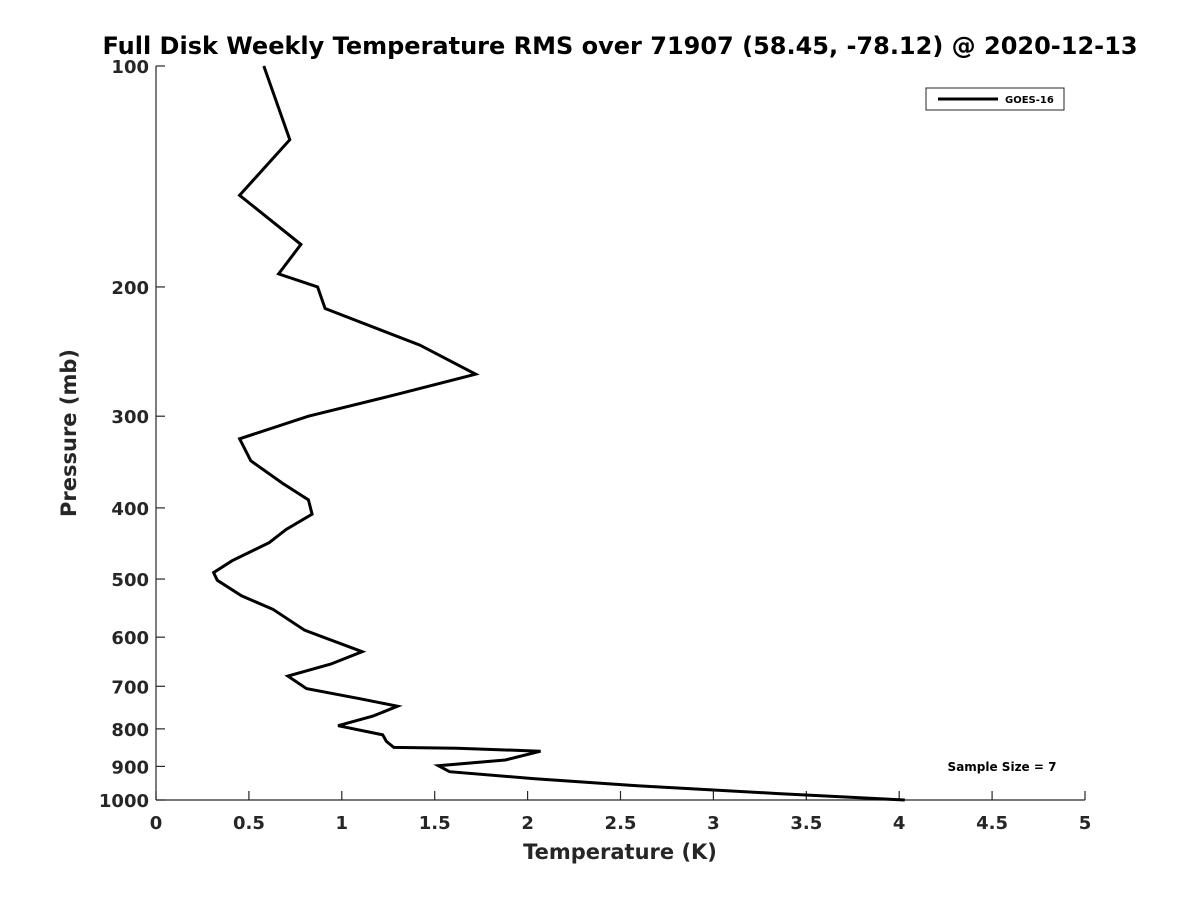 This screenshot has height=900, width=1200. I want to click on x-tick-label: 3.5, so click(806, 823).